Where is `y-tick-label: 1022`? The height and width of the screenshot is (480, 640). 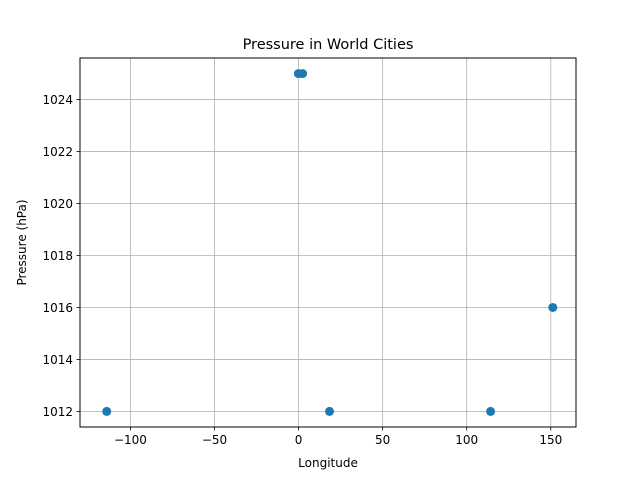 y-tick-label: 1022 is located at coordinates (57, 152).